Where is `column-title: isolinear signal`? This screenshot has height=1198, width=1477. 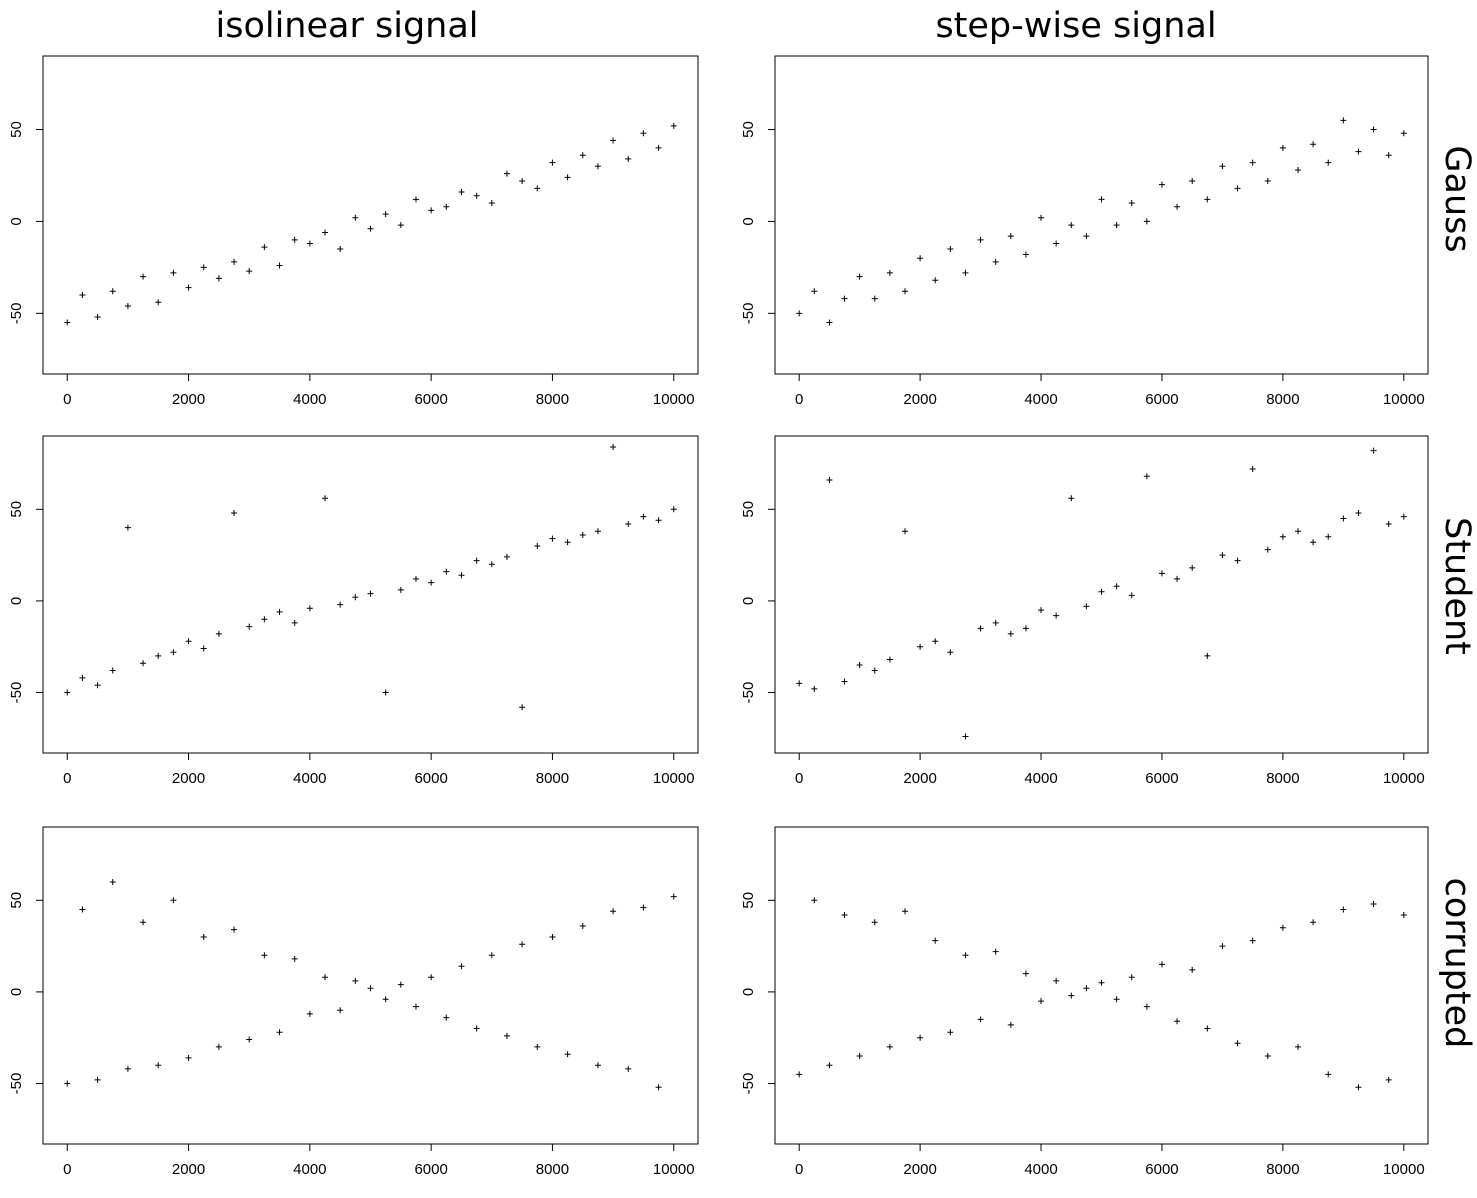 column-title: isolinear signal is located at coordinates (346, 26).